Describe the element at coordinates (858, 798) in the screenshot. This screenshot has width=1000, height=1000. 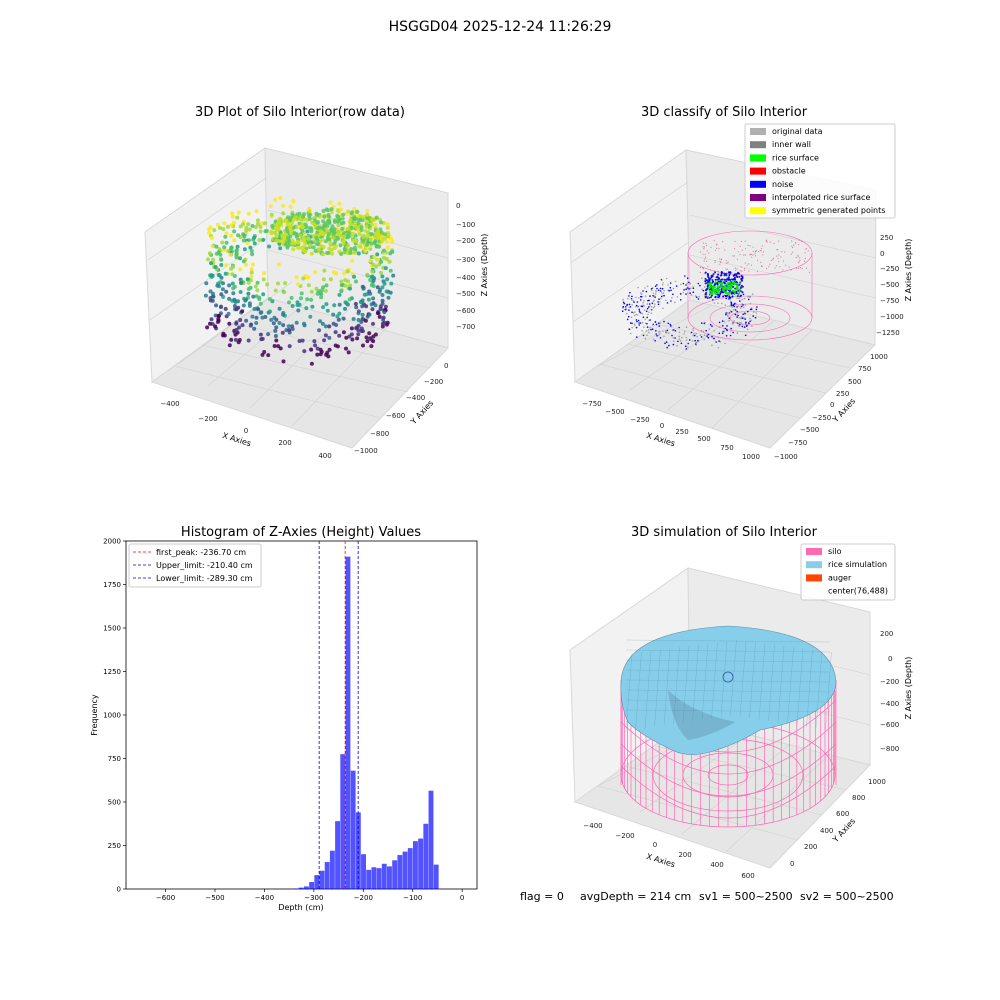
I see `sim-y-tick: 800` at that location.